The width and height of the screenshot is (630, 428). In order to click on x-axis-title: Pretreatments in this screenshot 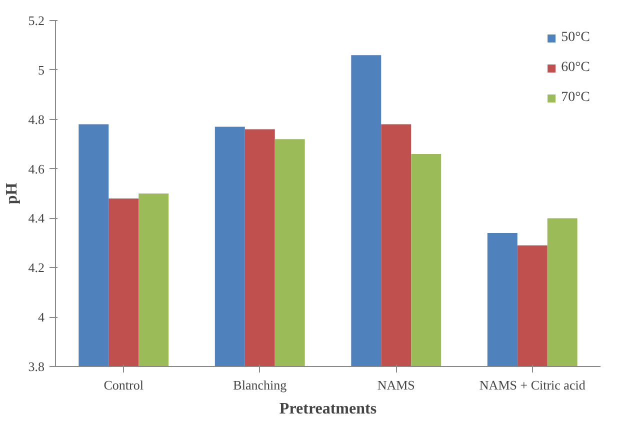, I will do `click(328, 409)`.